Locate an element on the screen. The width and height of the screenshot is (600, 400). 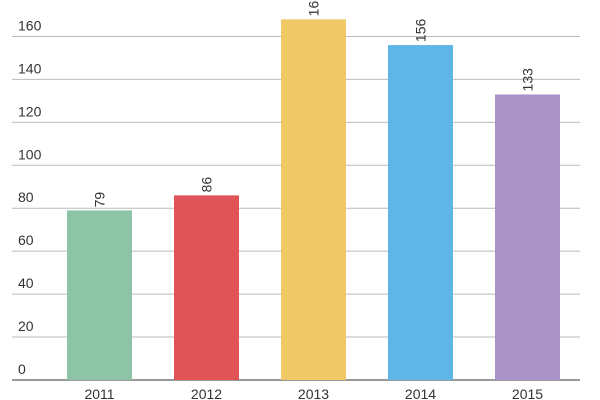
y-tick-label: 40 is located at coordinates (26, 283).